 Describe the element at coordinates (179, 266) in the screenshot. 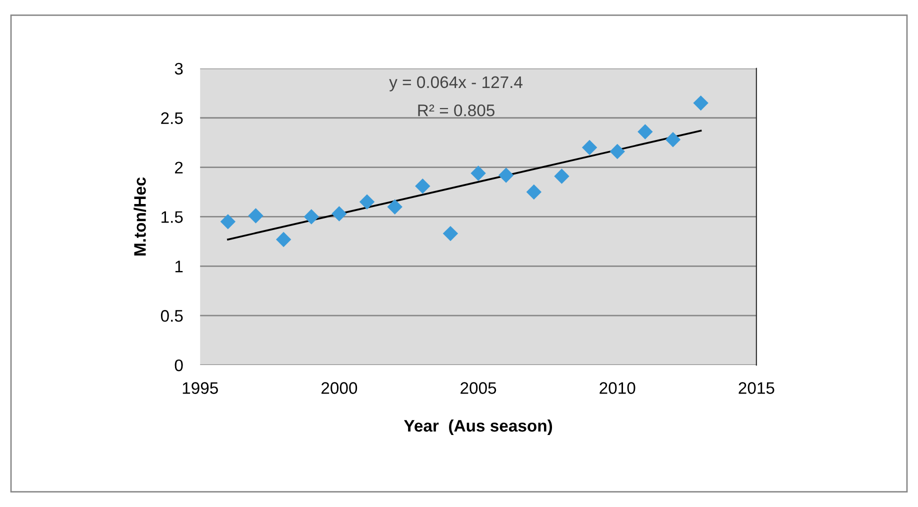

I see `y-tick-label: 1` at that location.